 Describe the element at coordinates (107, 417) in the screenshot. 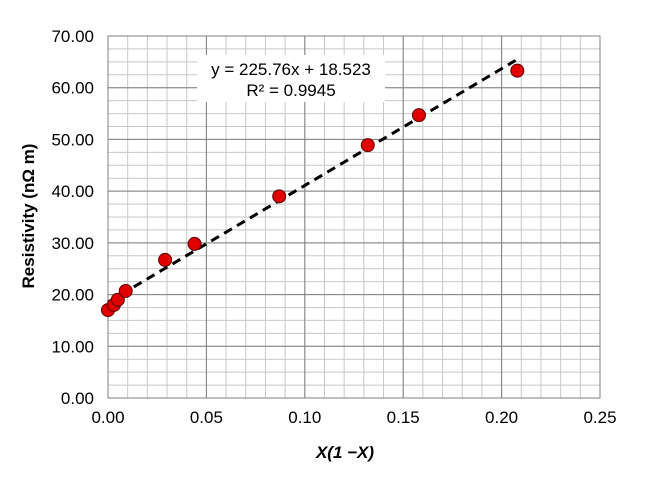

I see `x-tick-label: 0.00` at that location.